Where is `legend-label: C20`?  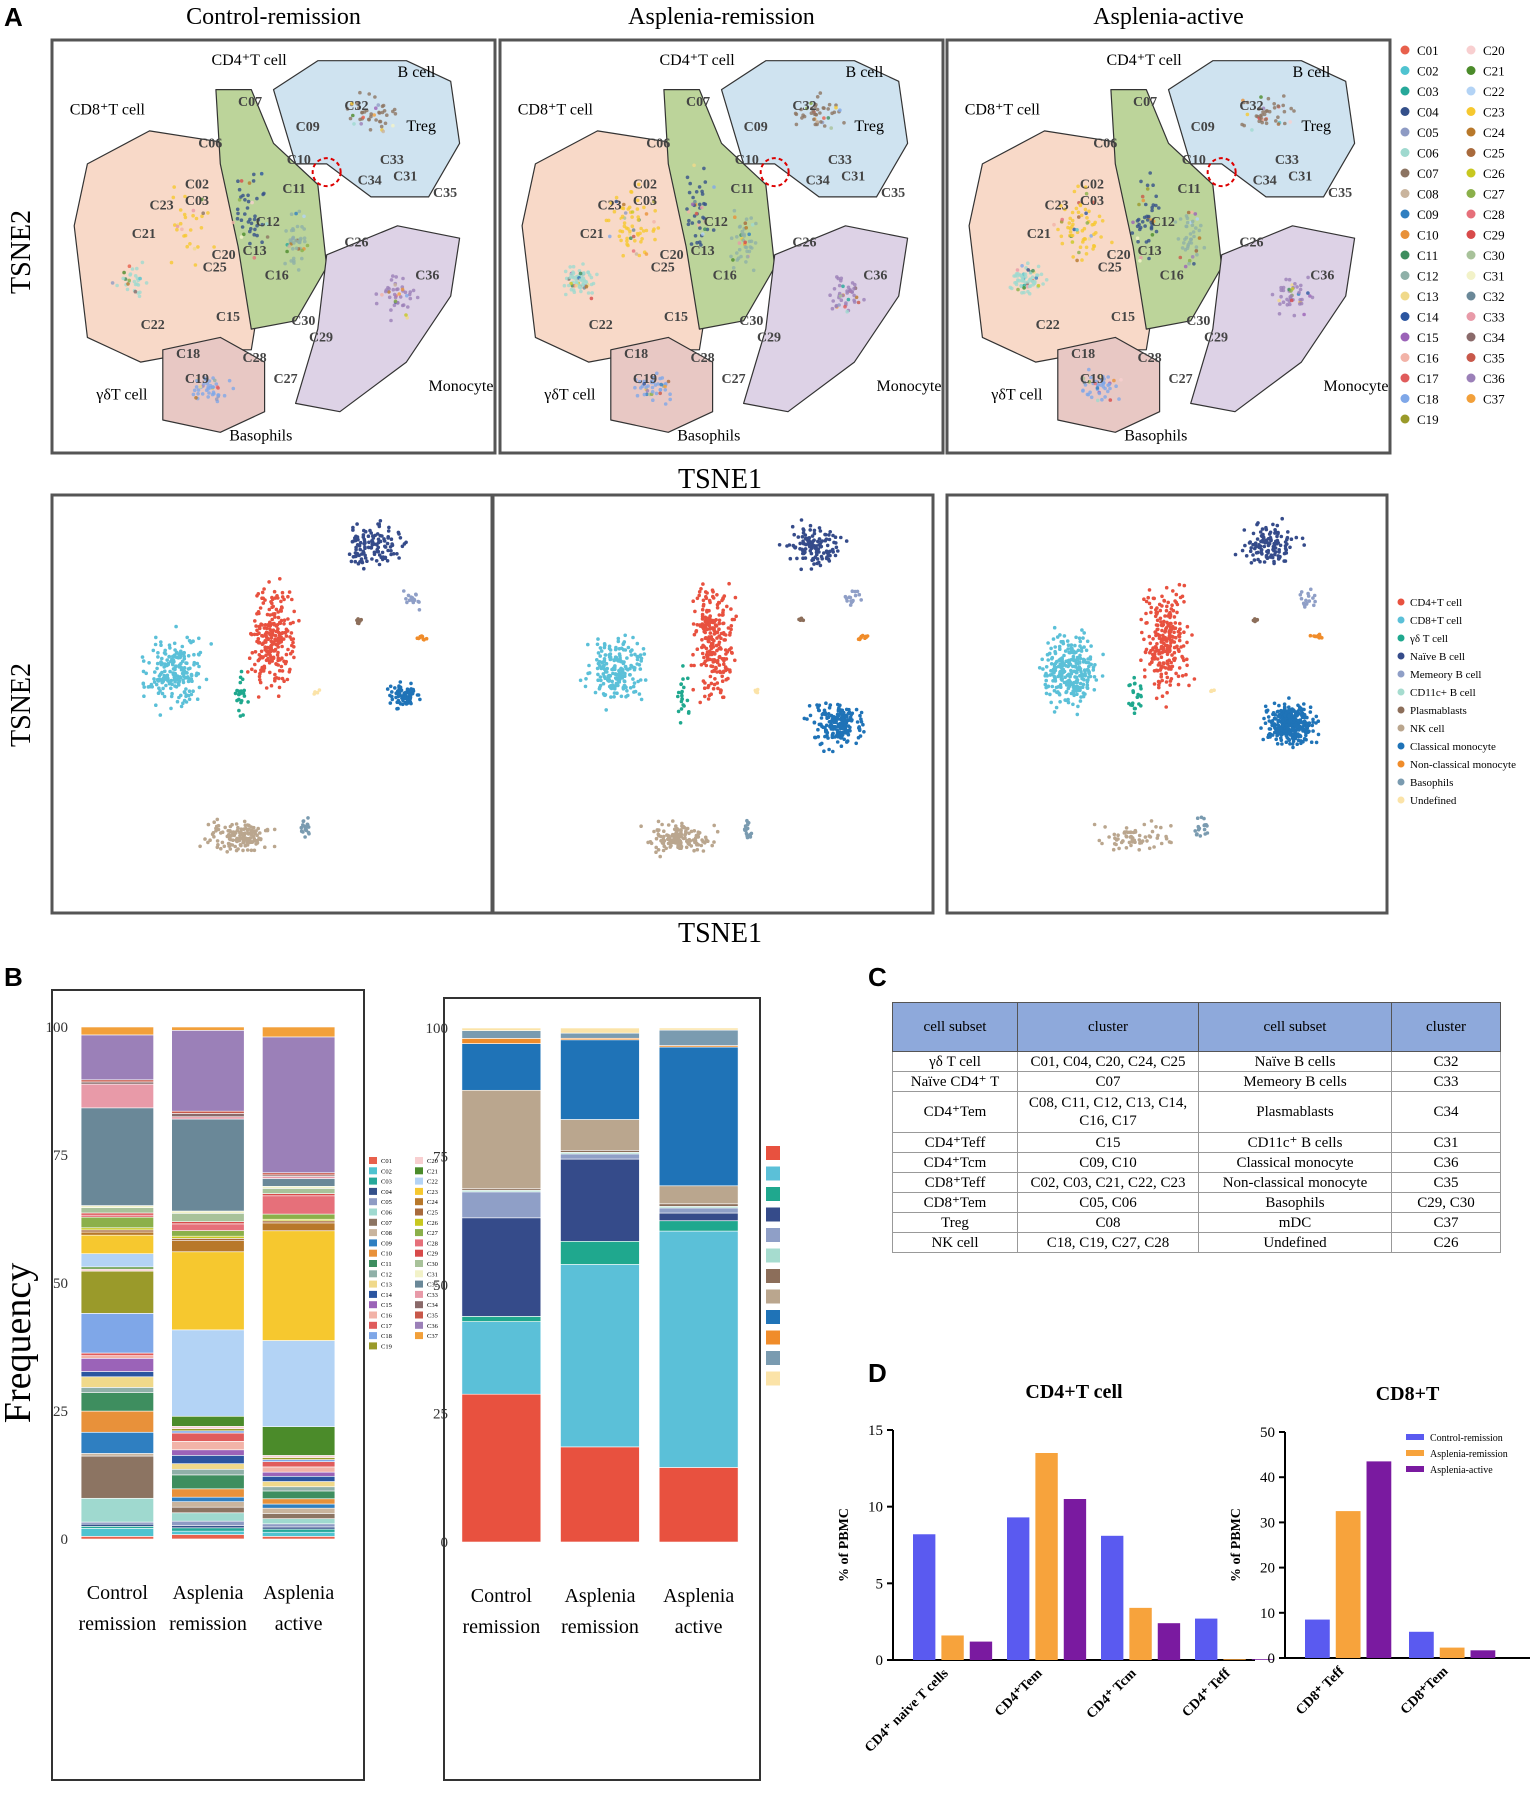 legend-label: C20 is located at coordinates (1494, 50).